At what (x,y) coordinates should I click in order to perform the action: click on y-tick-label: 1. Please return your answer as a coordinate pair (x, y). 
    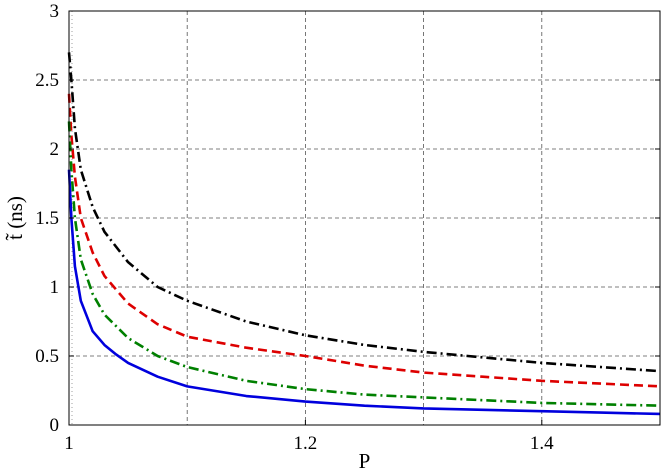
    Looking at the image, I should click on (55, 287).